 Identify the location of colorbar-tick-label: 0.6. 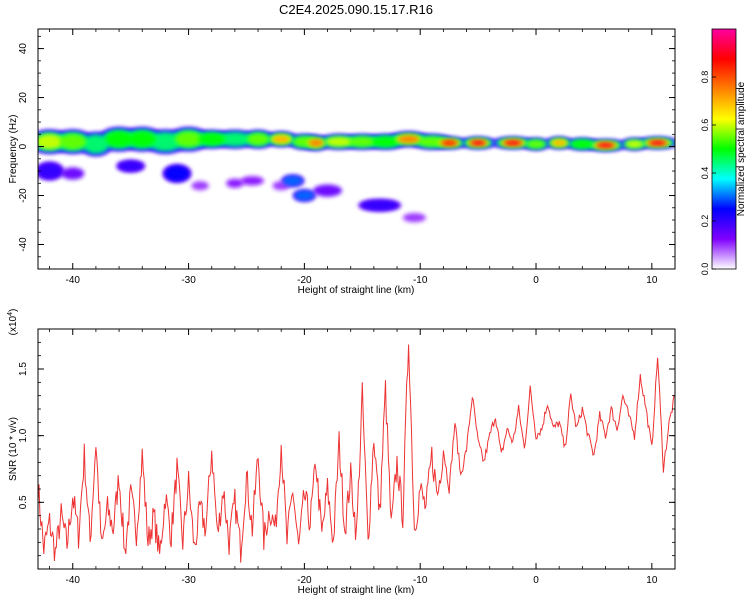
(705, 125).